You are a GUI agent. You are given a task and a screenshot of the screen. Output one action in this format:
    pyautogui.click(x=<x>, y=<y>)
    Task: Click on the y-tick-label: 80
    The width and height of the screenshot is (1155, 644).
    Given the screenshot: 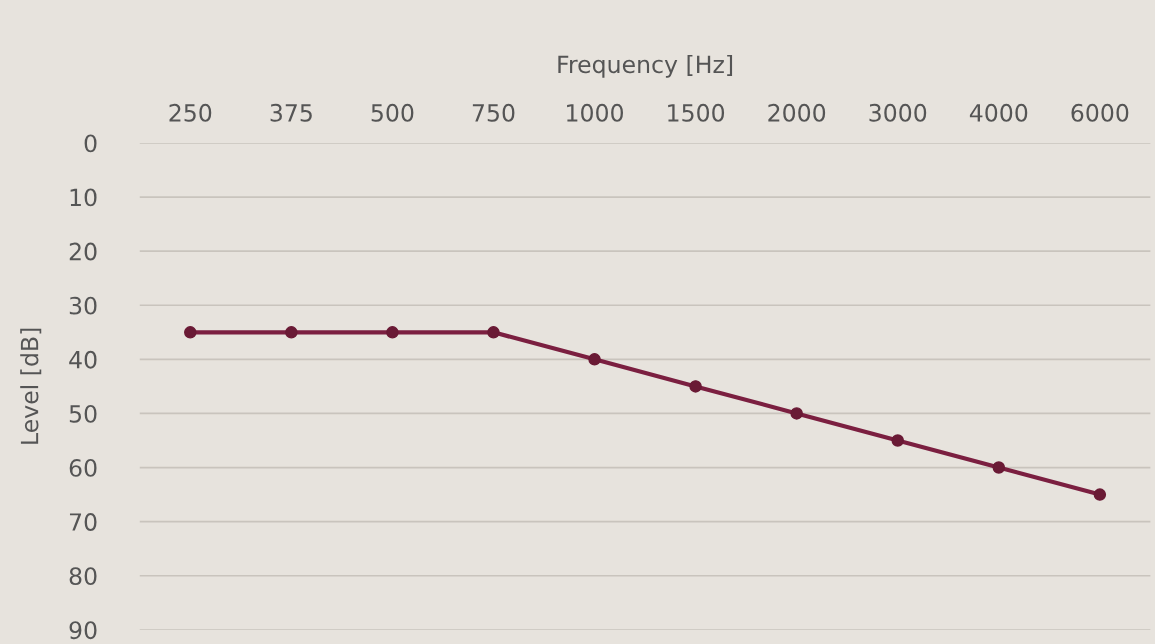 What is the action you would take?
    pyautogui.click(x=83, y=576)
    